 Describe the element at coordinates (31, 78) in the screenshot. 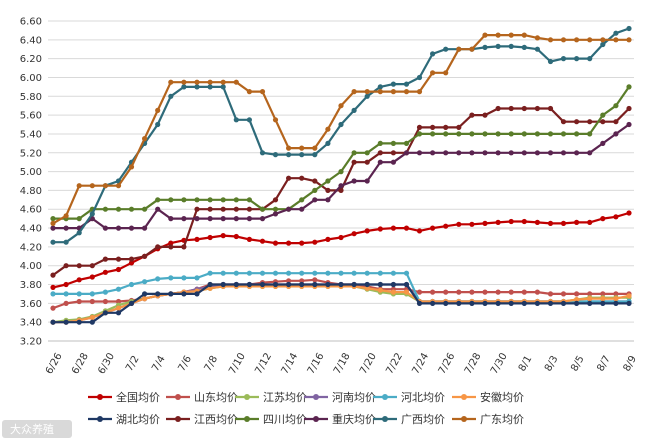

I see `y-tick-label: 6.00` at that location.